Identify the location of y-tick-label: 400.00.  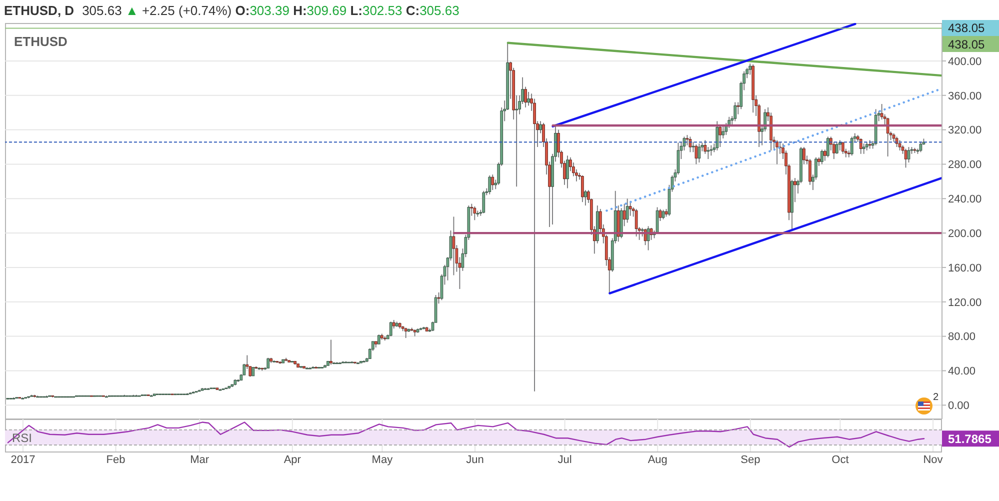
(965, 62).